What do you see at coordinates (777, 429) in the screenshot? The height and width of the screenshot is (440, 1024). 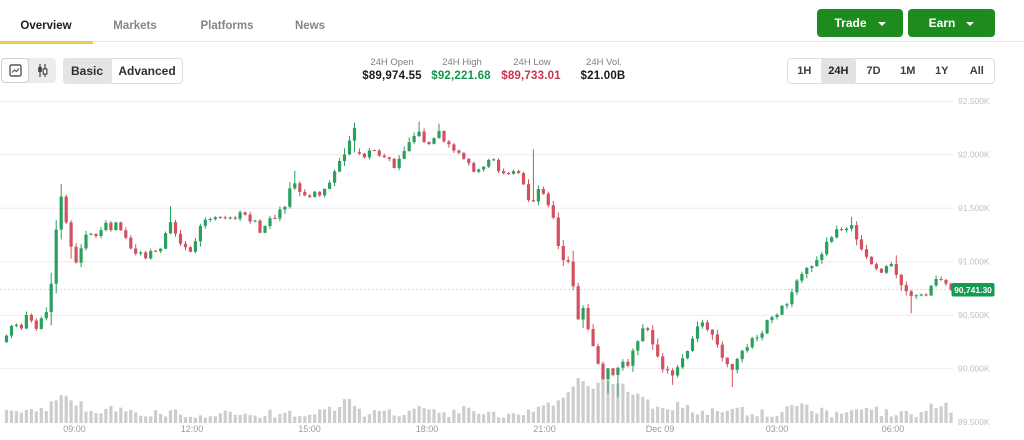 I see `svg-text: 03:00` at bounding box center [777, 429].